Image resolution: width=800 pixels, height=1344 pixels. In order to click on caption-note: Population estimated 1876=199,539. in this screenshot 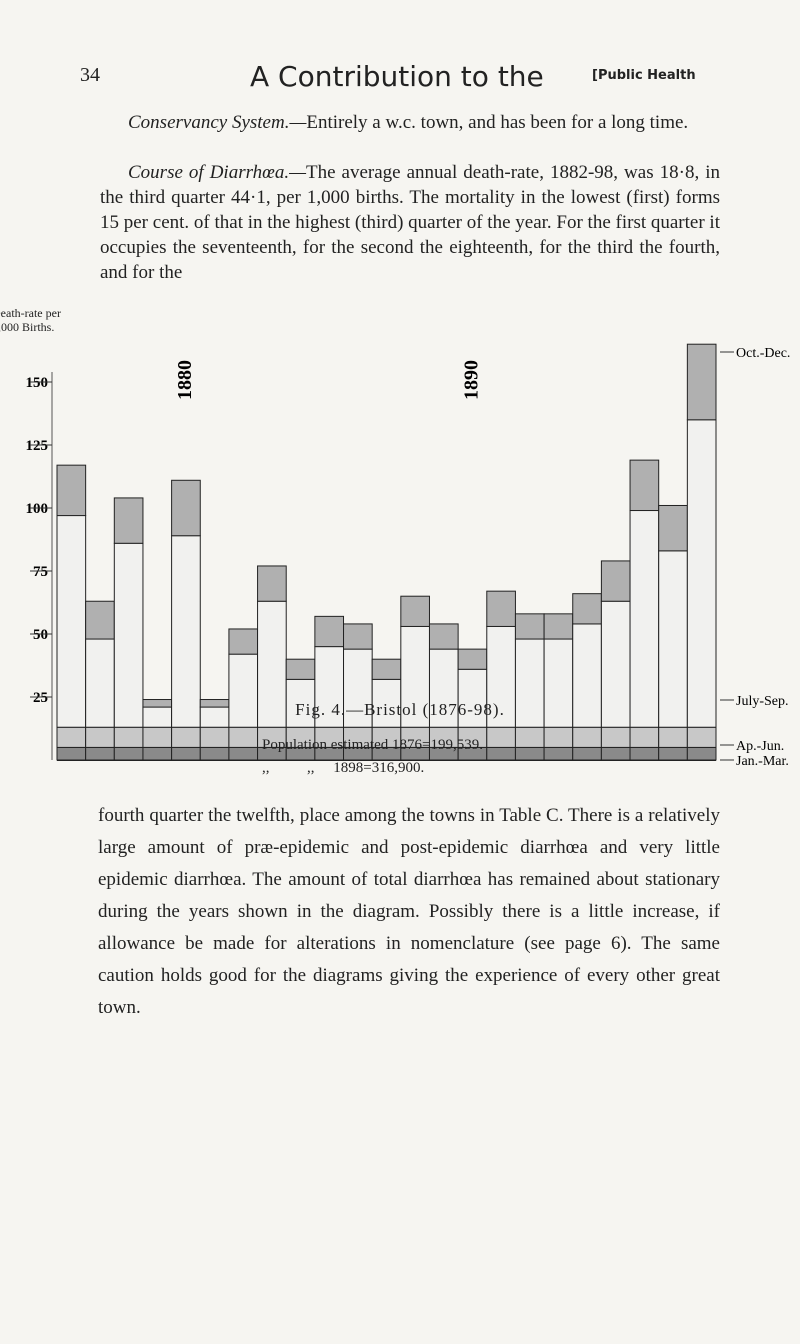, I will do `click(372, 745)`.